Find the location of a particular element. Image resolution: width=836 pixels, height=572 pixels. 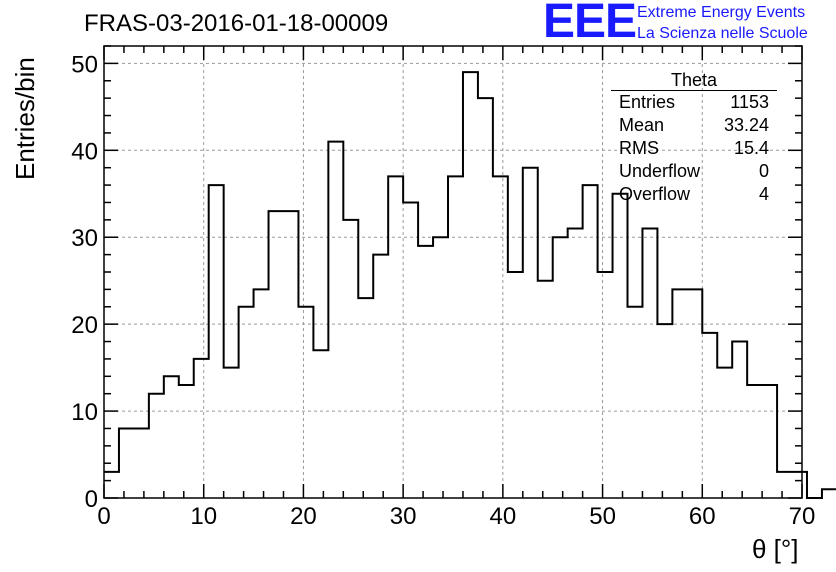

stats-label: Entries is located at coordinates (647, 102).